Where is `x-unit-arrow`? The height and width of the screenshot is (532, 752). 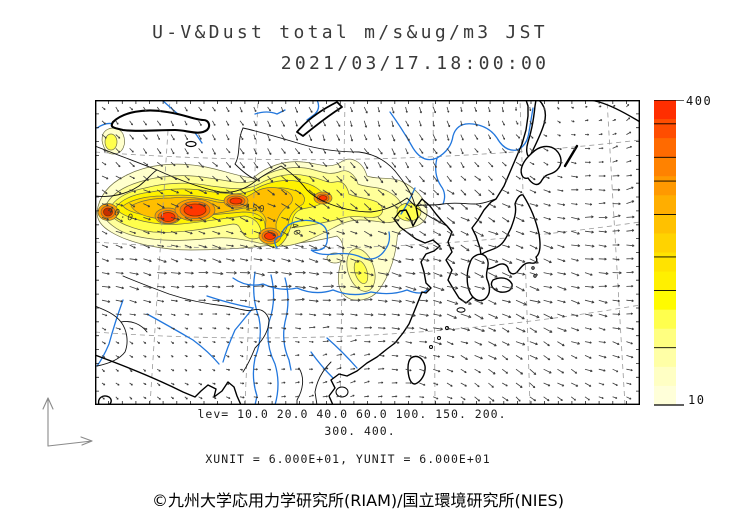
x-unit-arrow is located at coordinates (70, 441).